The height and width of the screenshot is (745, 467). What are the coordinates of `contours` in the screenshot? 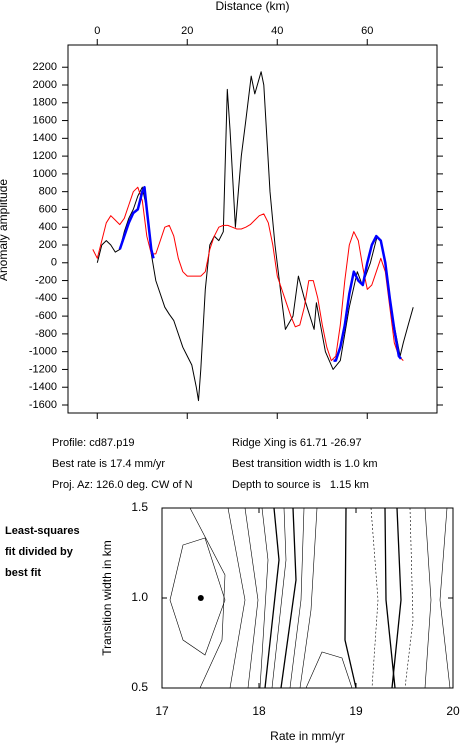 It's located at (310, 598).